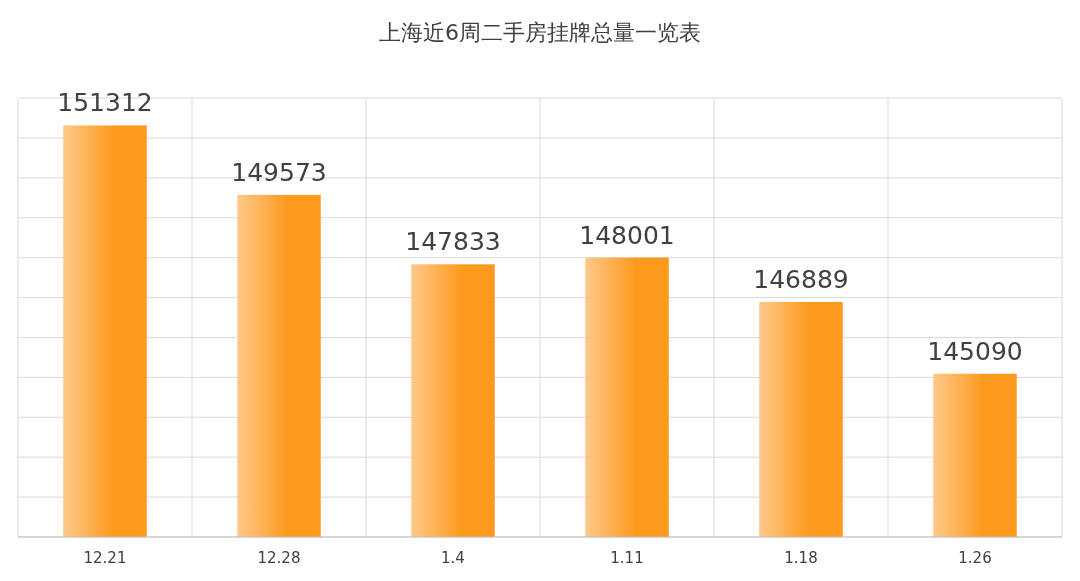 The image size is (1080, 581). What do you see at coordinates (801, 279) in the screenshot?
I see `data-label: 146889` at bounding box center [801, 279].